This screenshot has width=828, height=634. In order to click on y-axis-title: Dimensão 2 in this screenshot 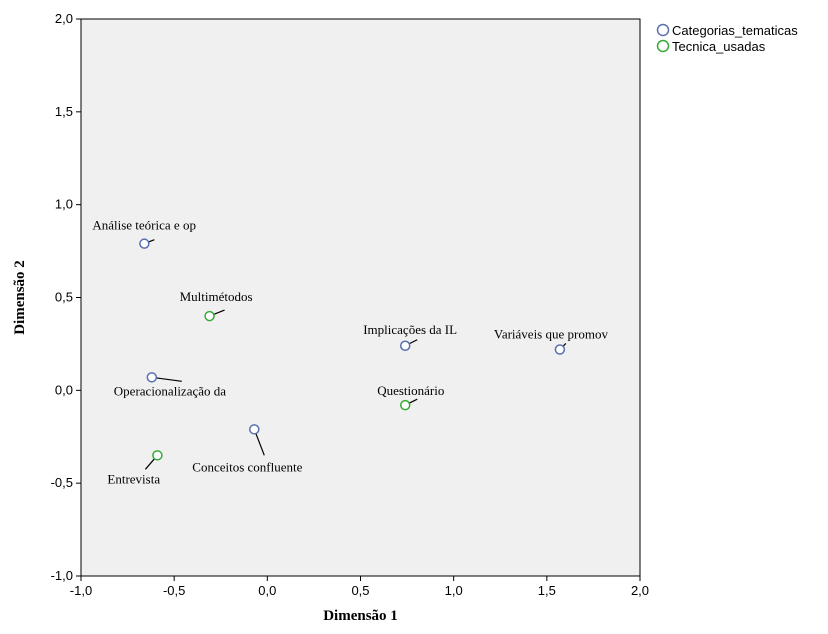, I will do `click(20, 297)`.